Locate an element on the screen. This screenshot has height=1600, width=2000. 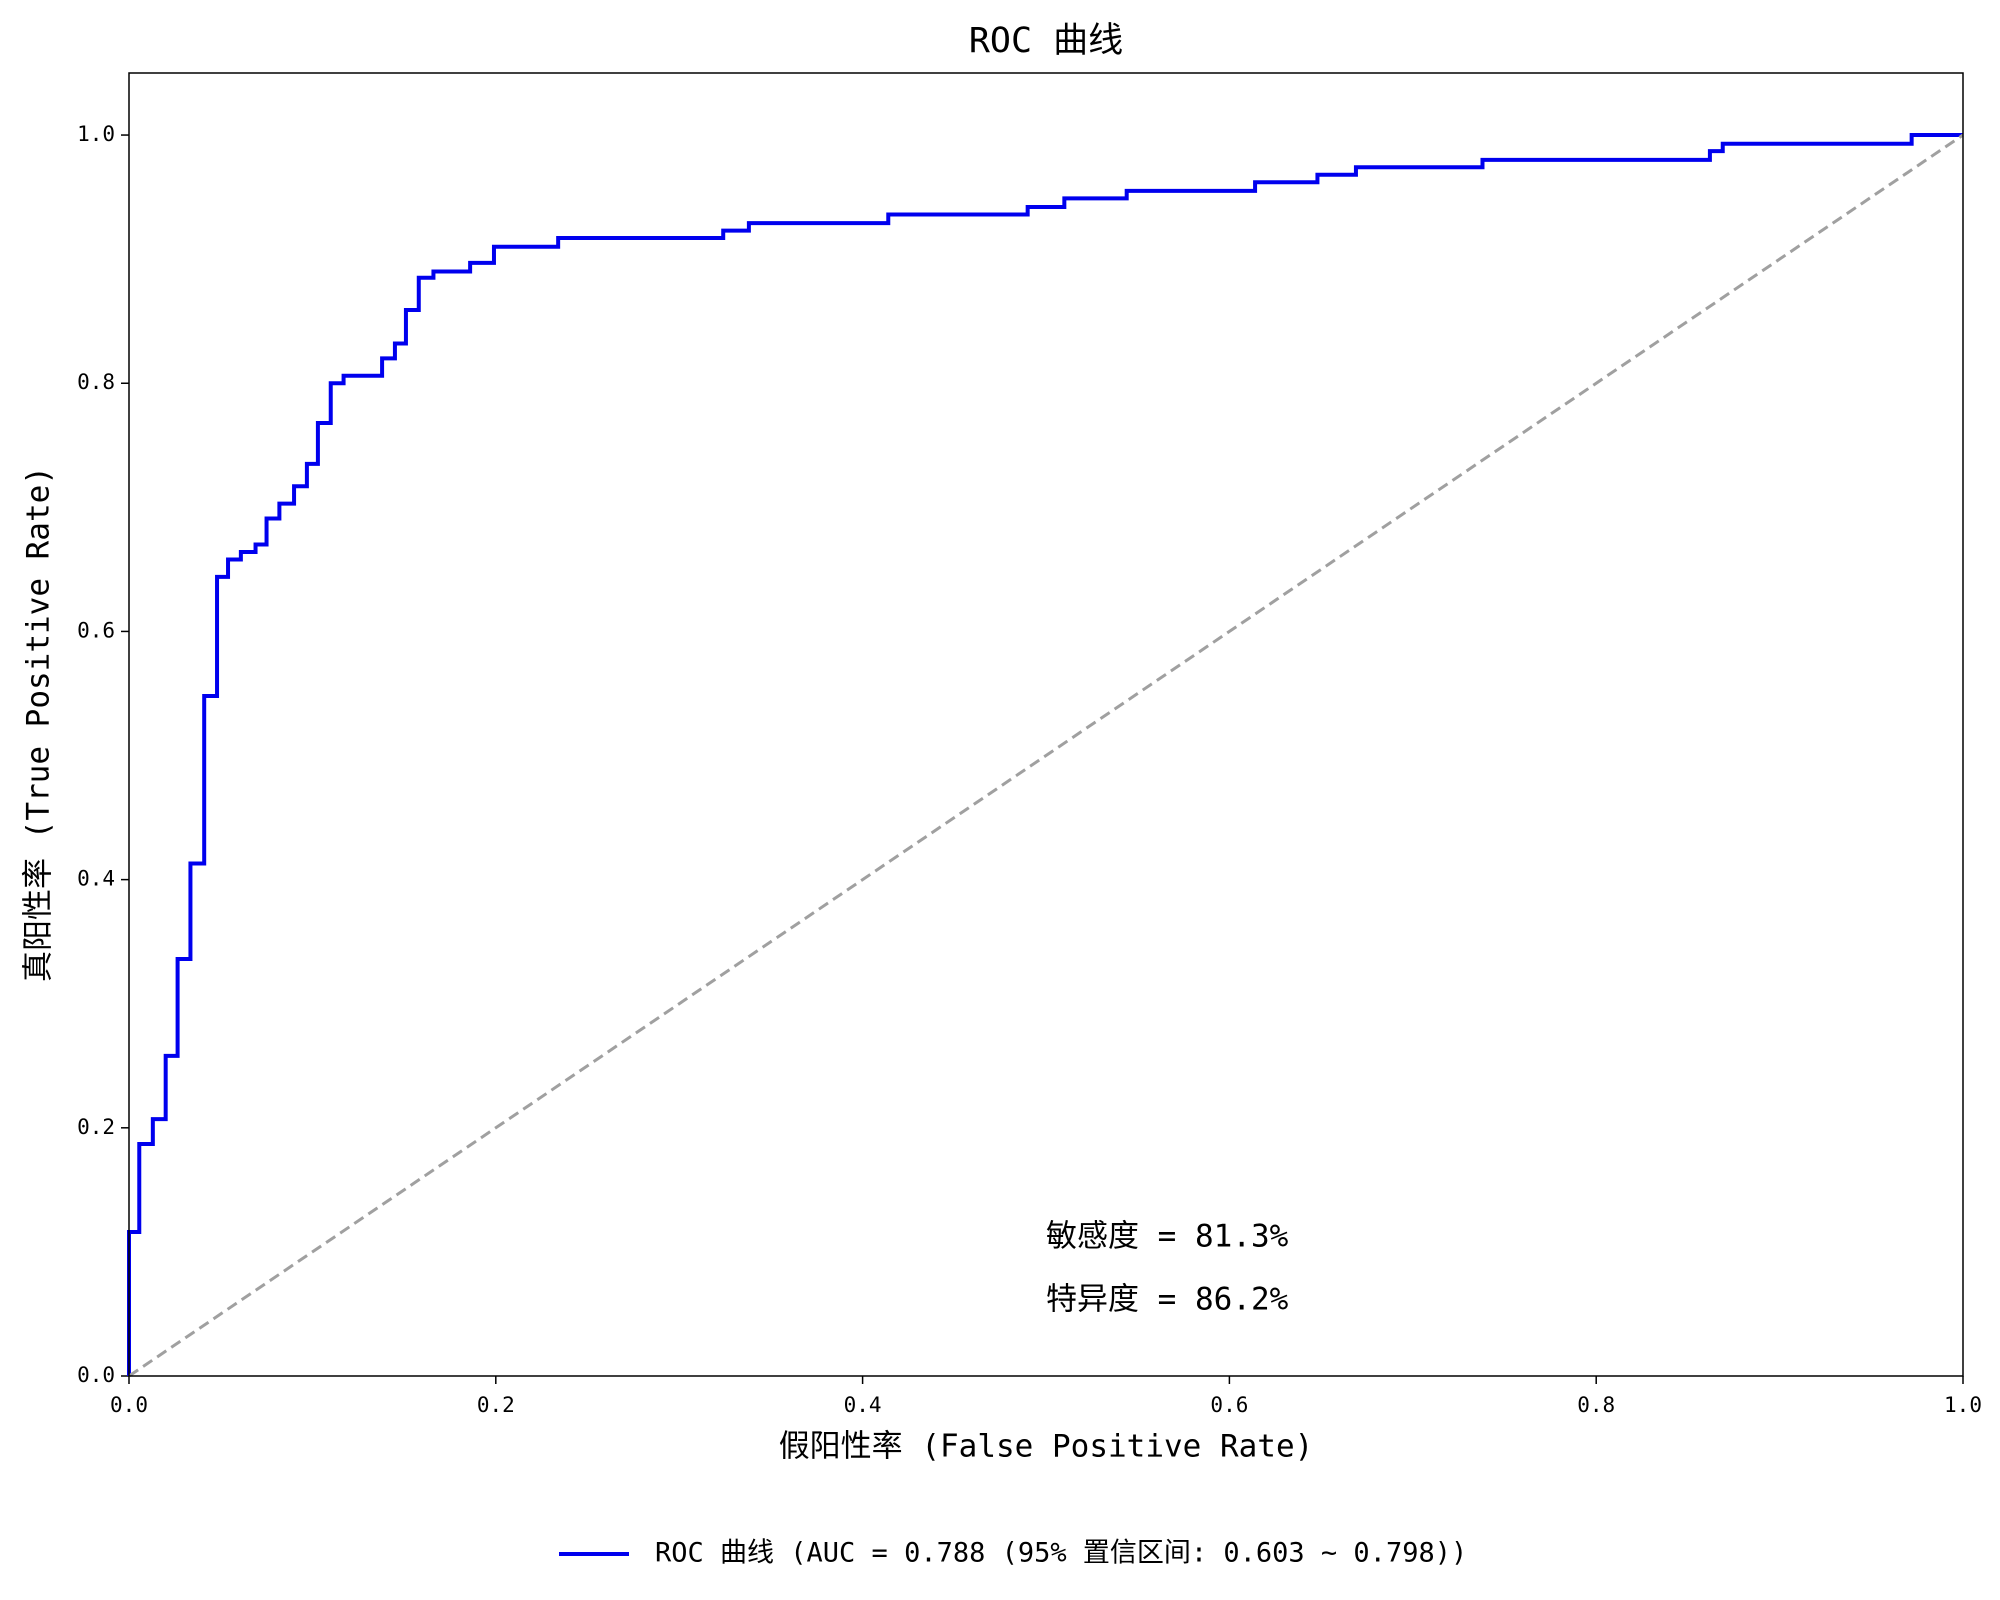
x-tick-label: 0.6 is located at coordinates (1229, 1405).